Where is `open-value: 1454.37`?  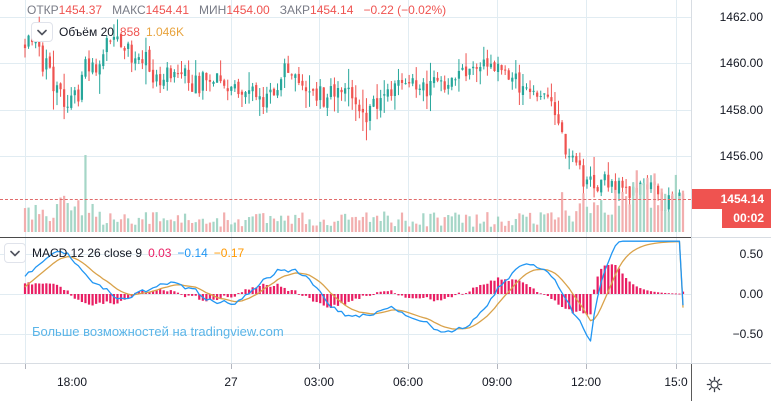
open-value: 1454.37 is located at coordinates (80, 10).